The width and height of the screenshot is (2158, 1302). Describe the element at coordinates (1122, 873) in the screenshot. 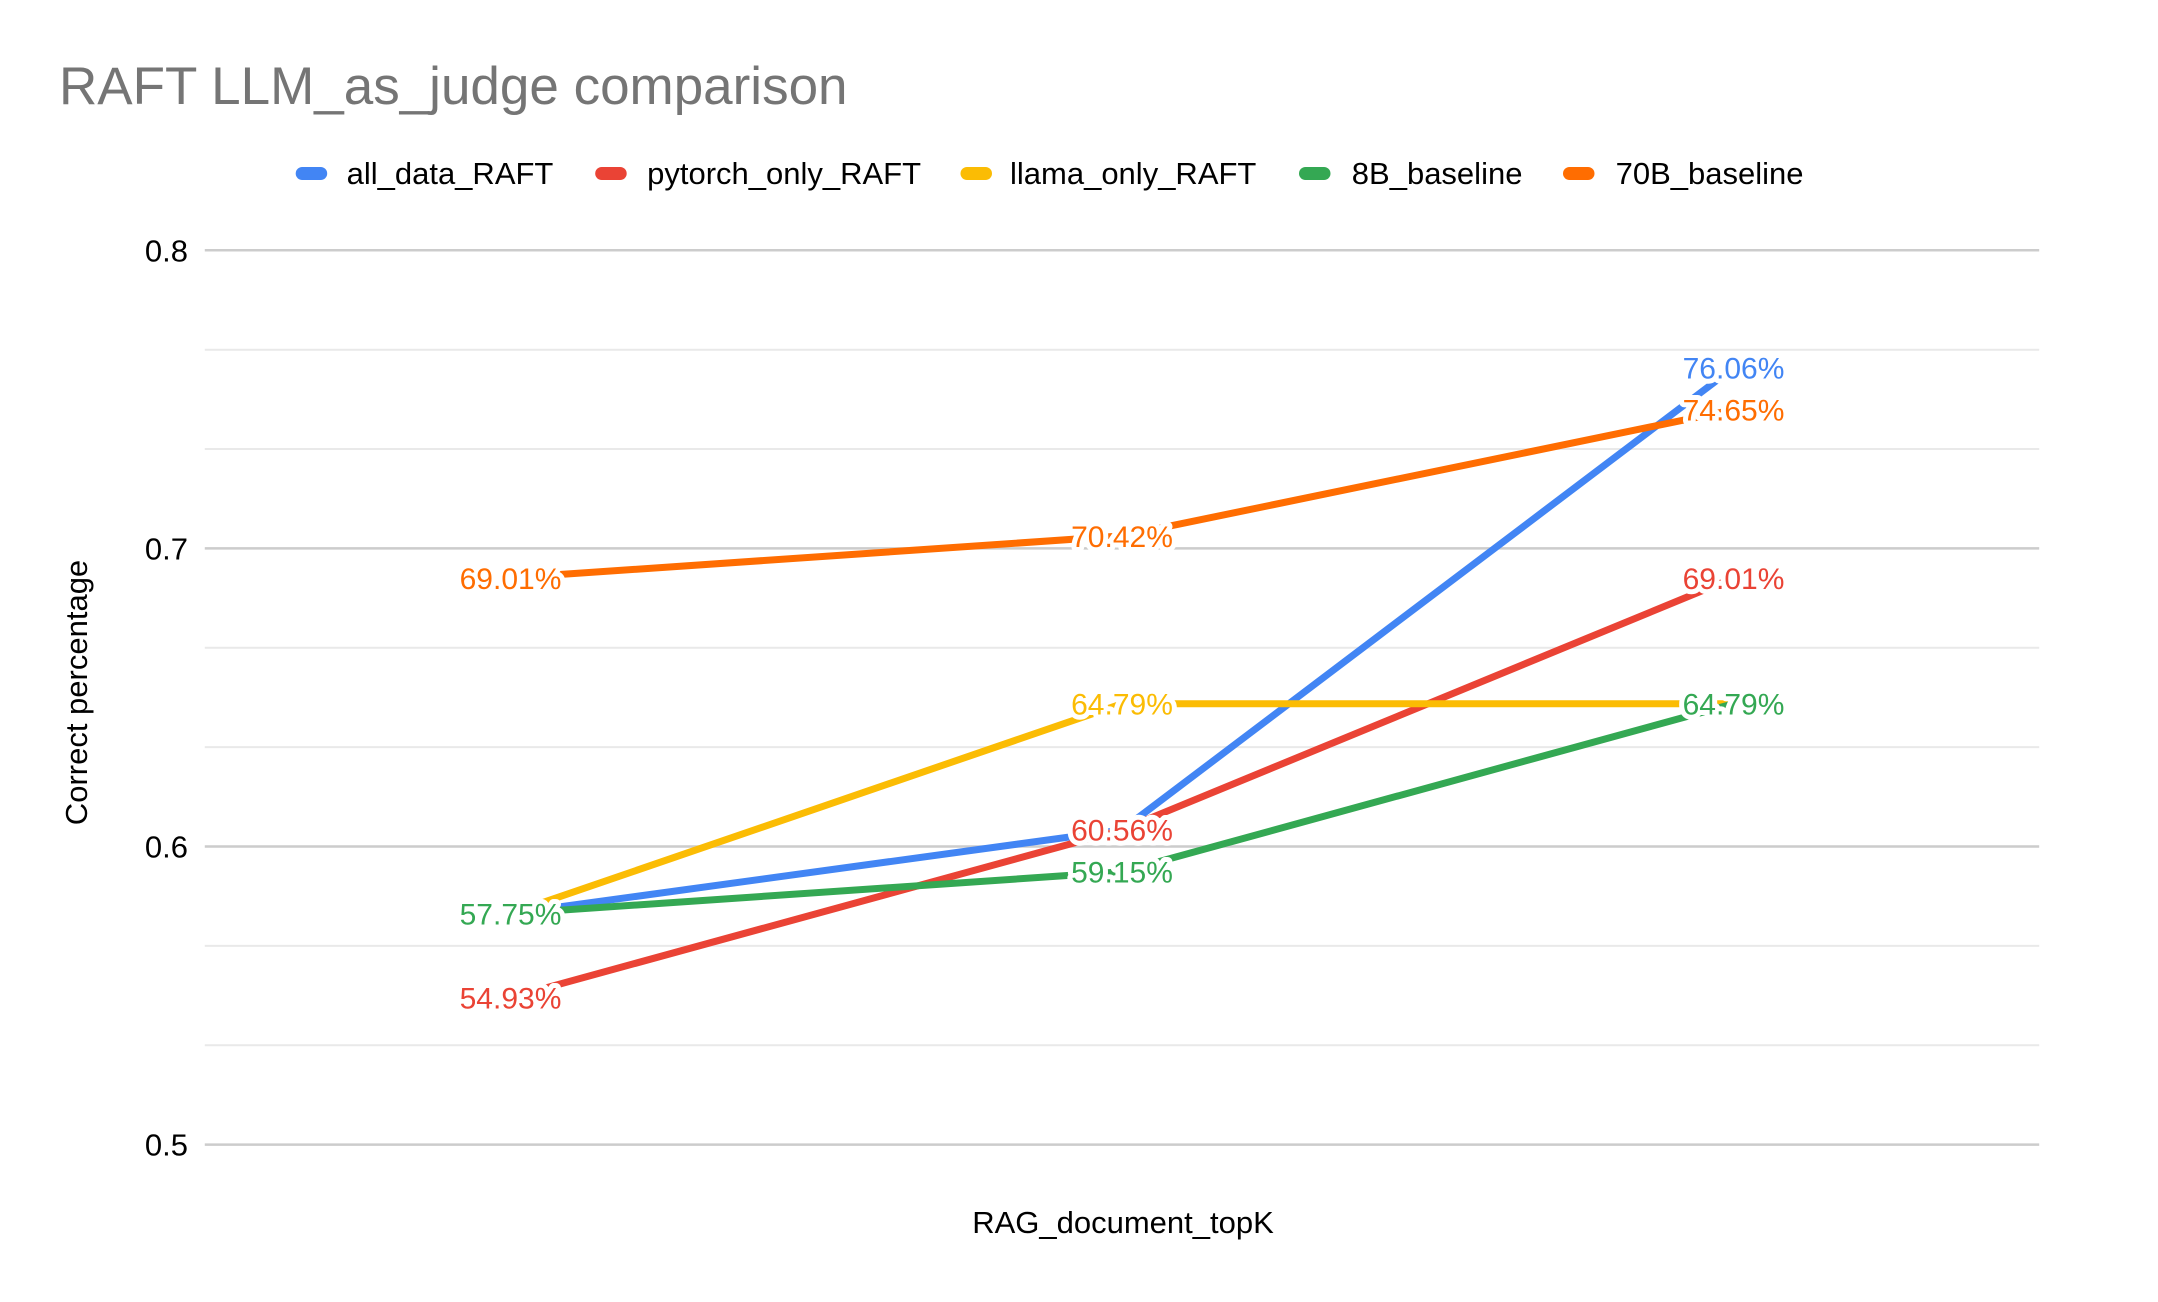

I see `svg-text: 59.15%` at that location.